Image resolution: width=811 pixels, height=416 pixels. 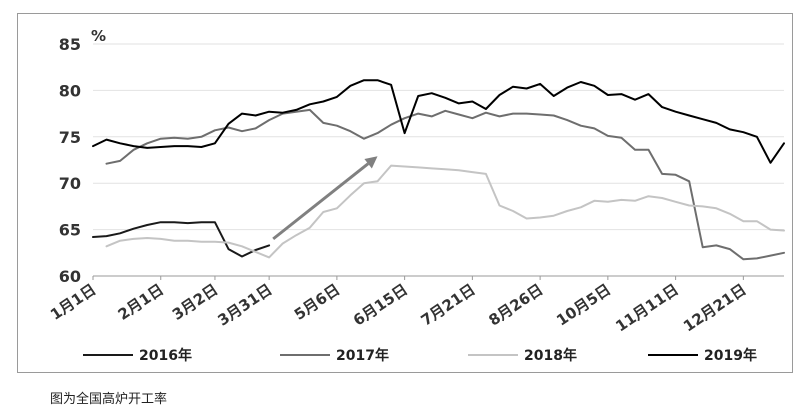 What do you see at coordinates (550, 355) in the screenshot?
I see `legend-label-2: 2018年` at bounding box center [550, 355].